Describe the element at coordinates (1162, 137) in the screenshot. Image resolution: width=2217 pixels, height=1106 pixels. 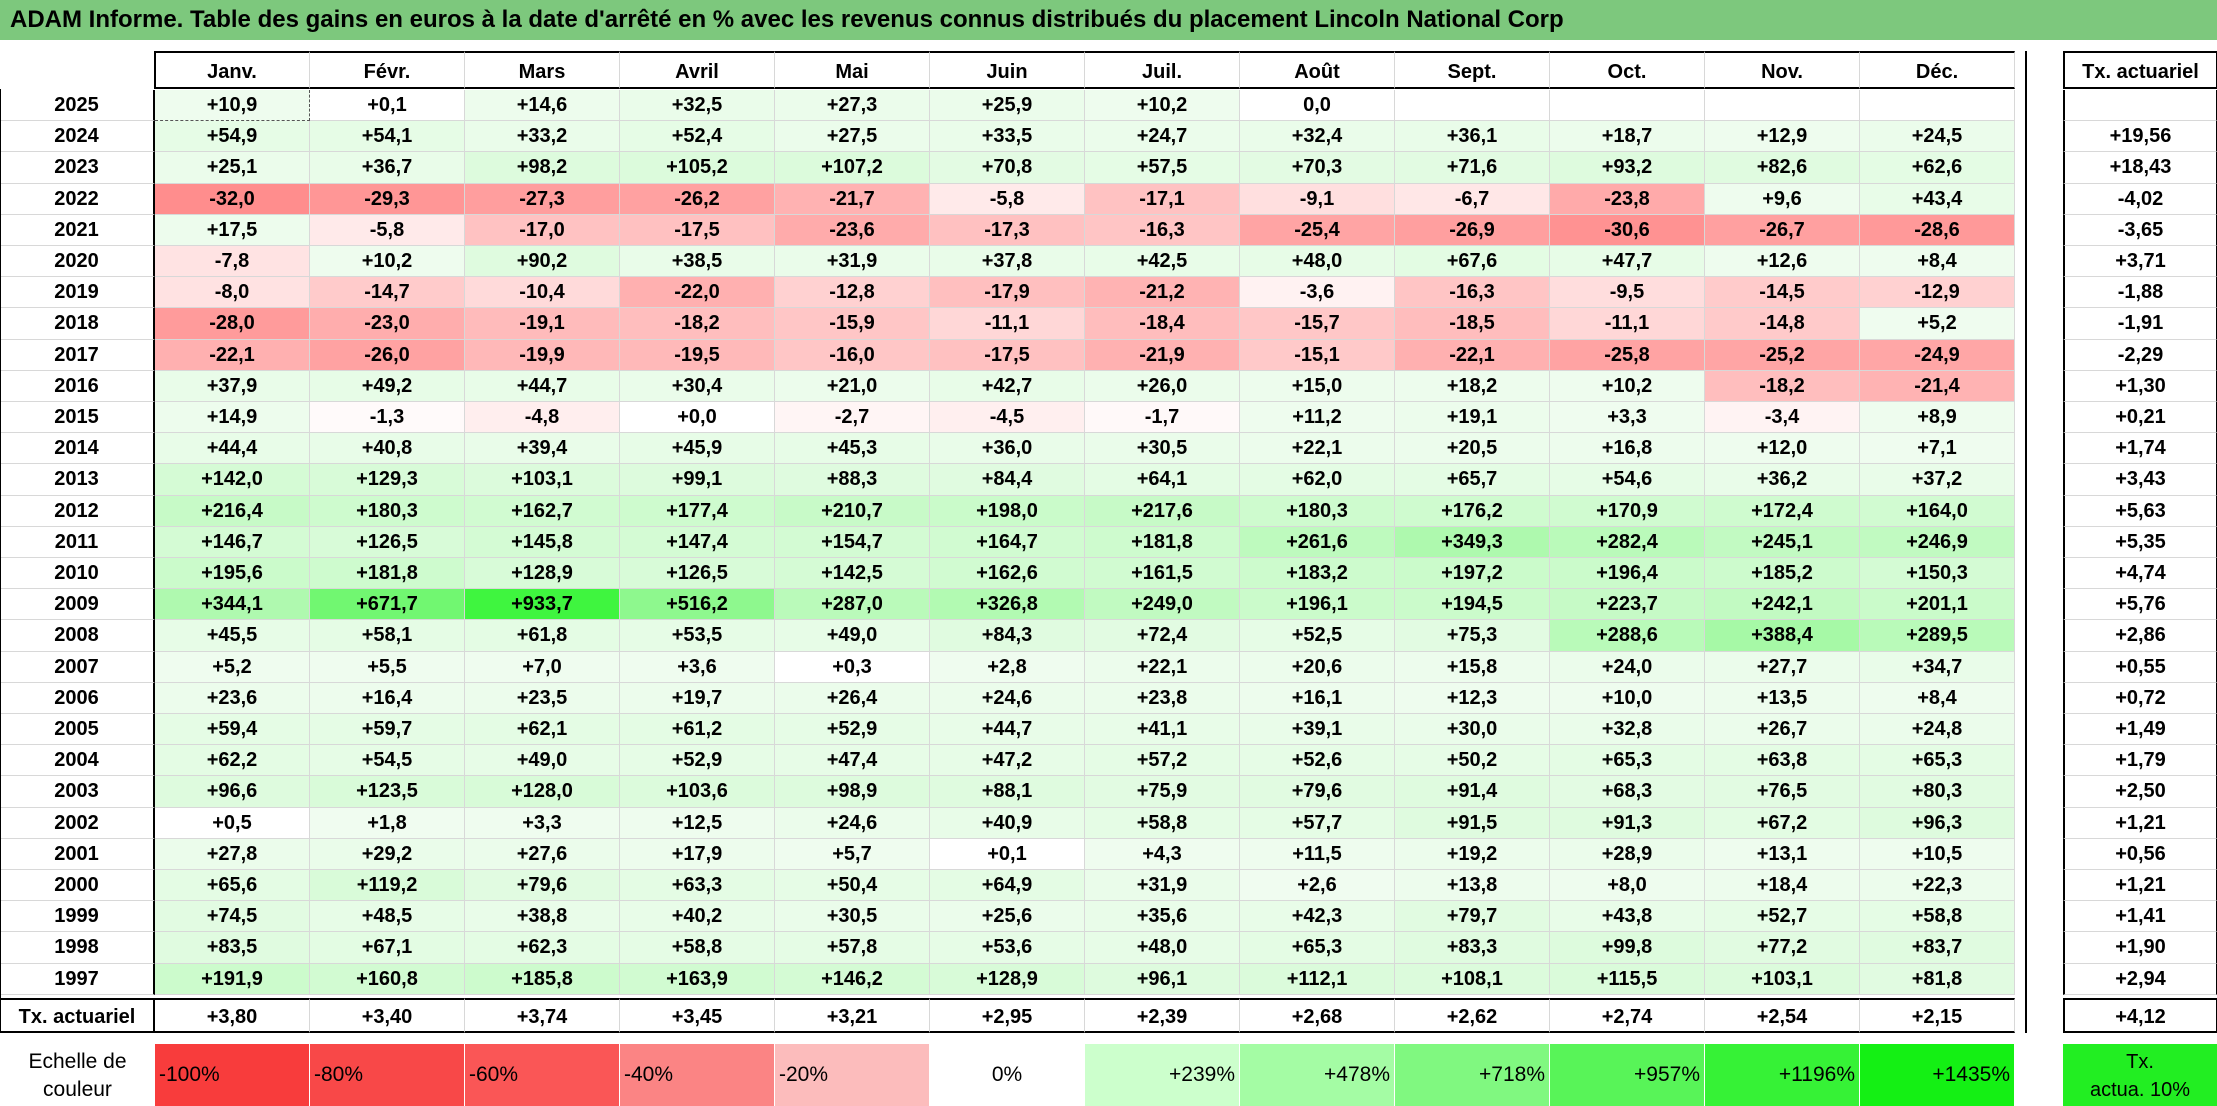
I see `value-cell: +24,7` at that location.